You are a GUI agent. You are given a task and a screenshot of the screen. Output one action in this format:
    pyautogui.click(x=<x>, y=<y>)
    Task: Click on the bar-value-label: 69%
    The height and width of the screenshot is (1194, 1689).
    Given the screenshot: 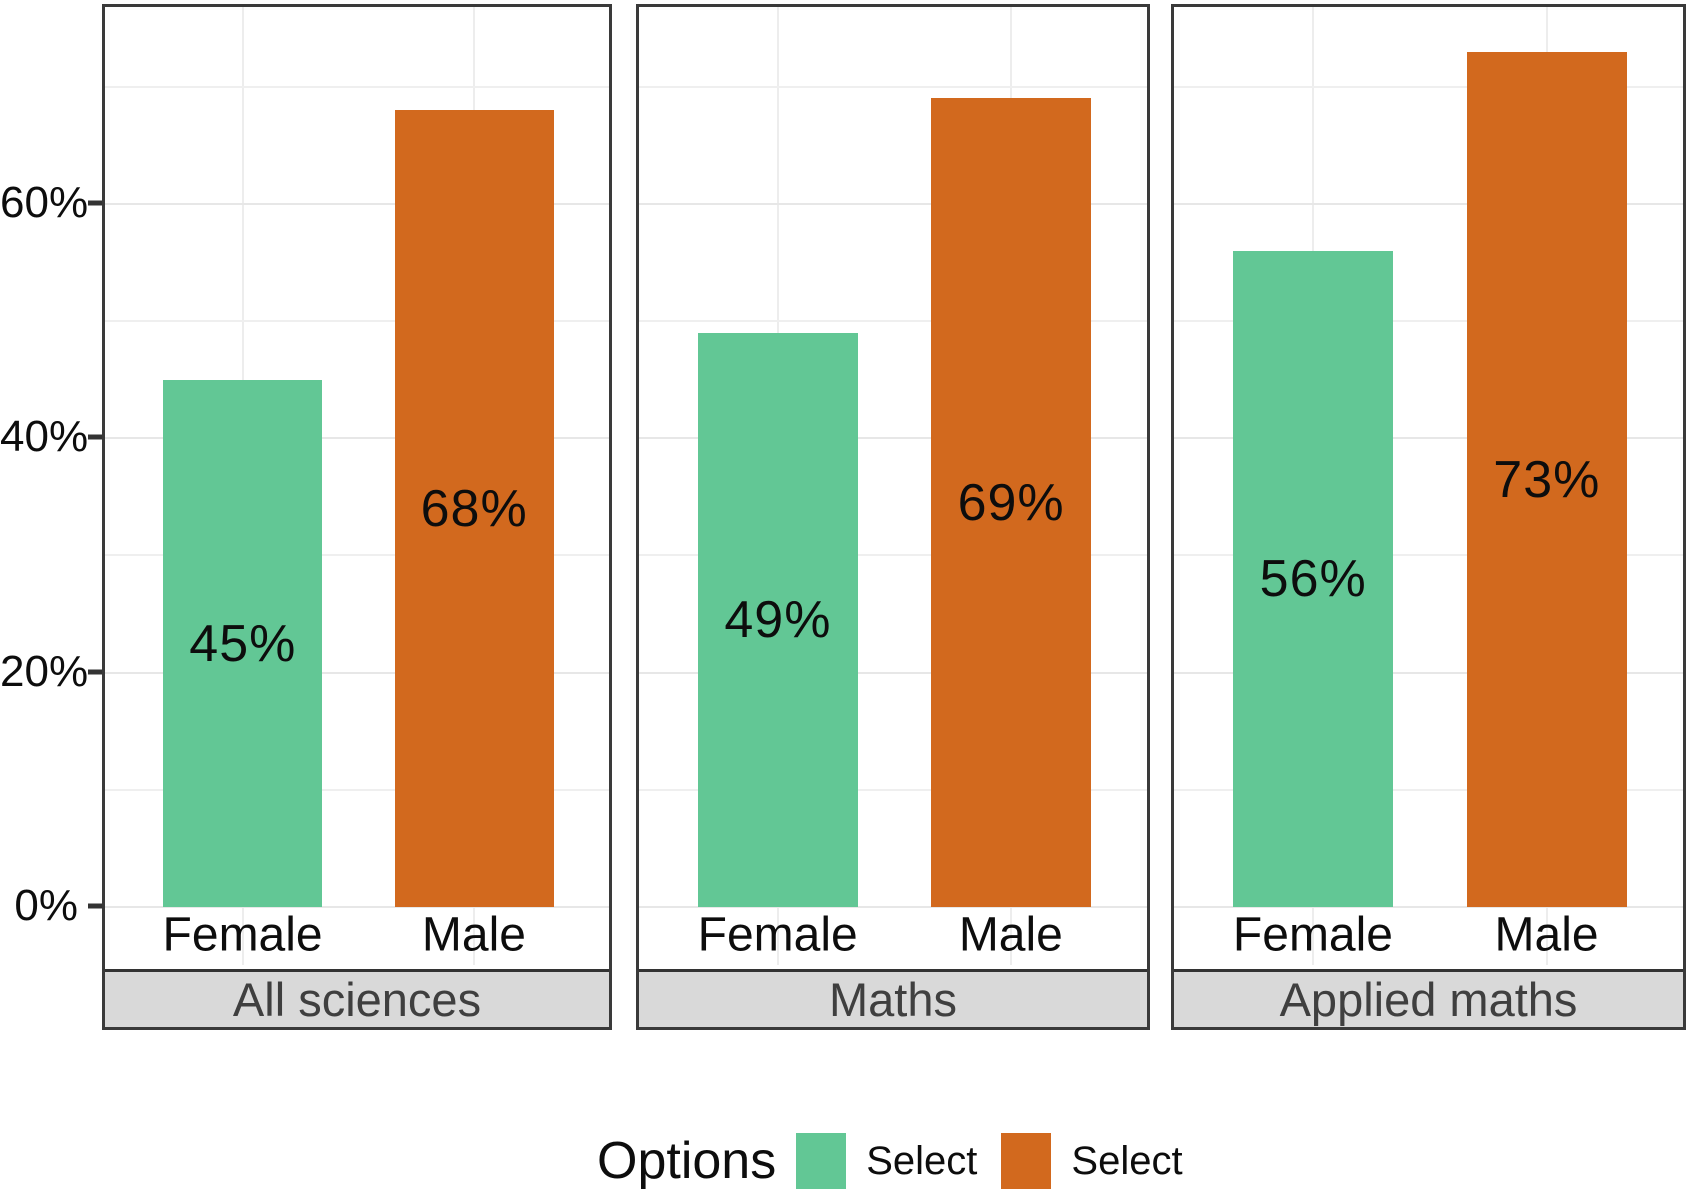 What is the action you would take?
    pyautogui.click(x=1011, y=502)
    